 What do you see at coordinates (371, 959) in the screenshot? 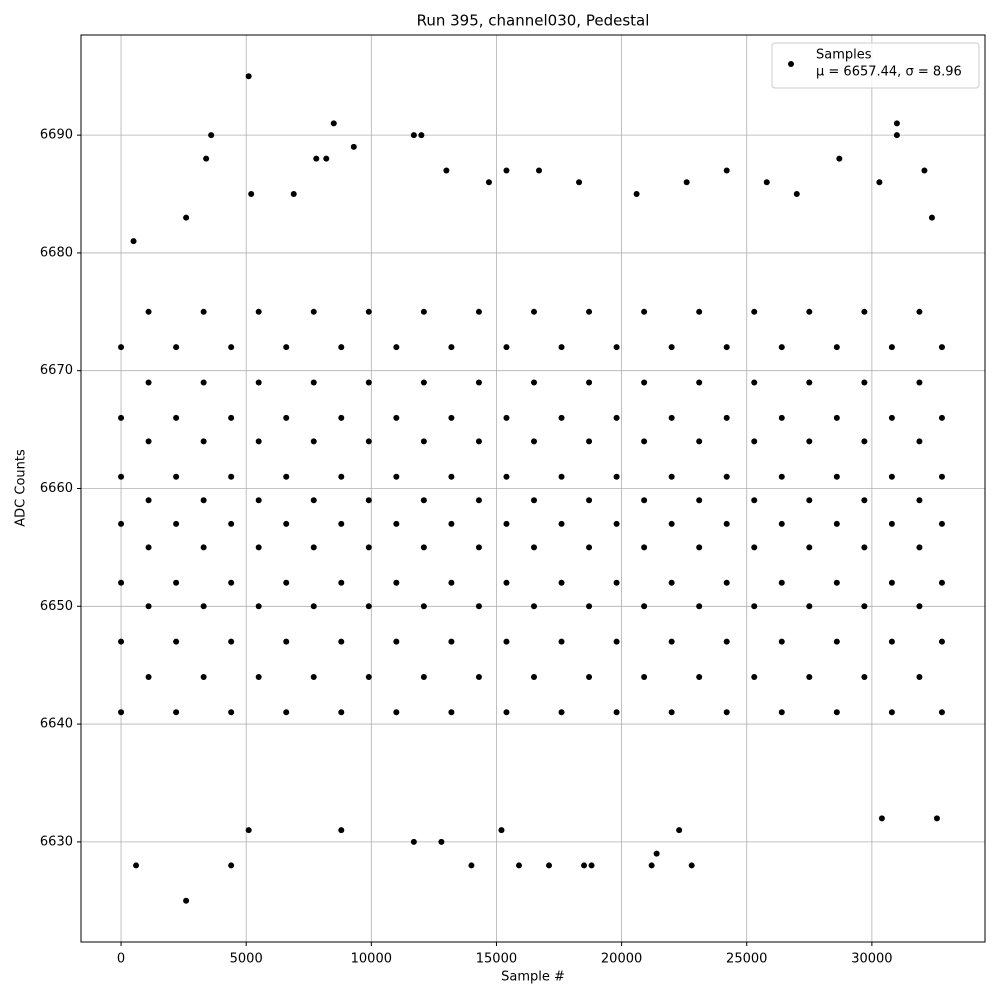
I see `x-tick-label: 10000` at bounding box center [371, 959].